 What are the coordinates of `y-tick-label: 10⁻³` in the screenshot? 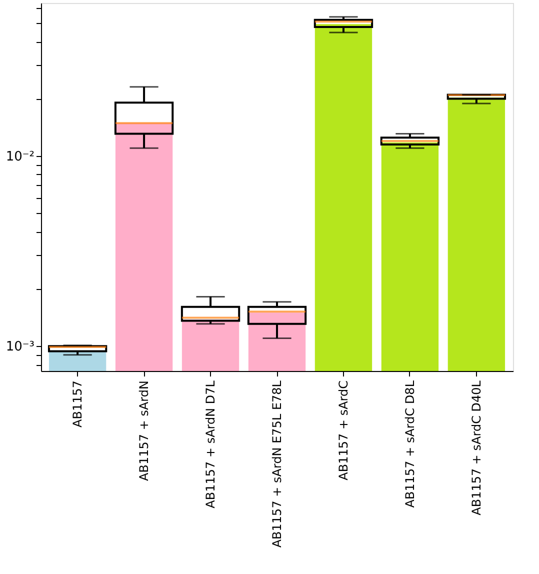 It's located at (20, 347).